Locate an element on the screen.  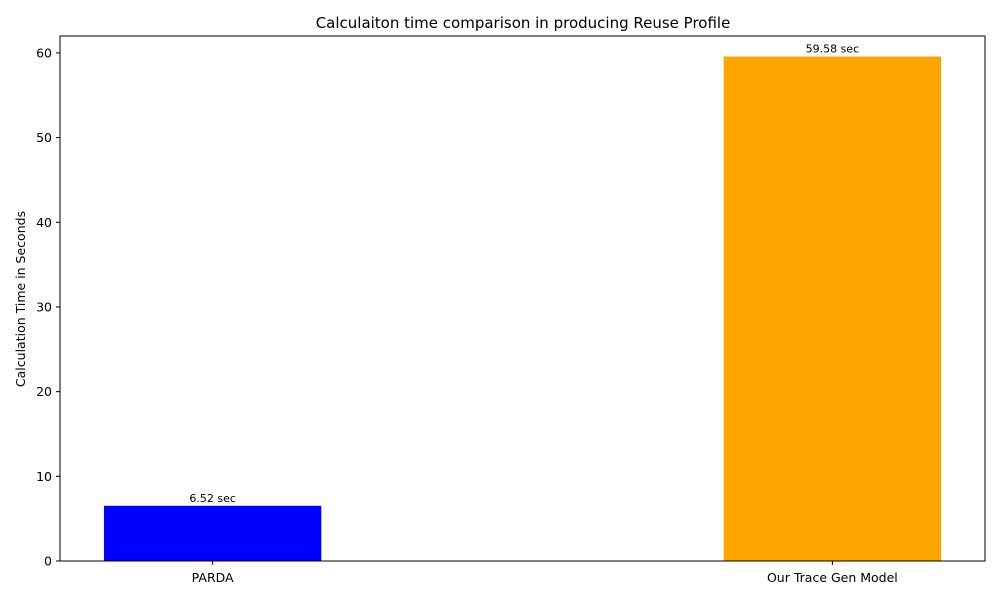
y-tick-label: 30 is located at coordinates (44, 306).